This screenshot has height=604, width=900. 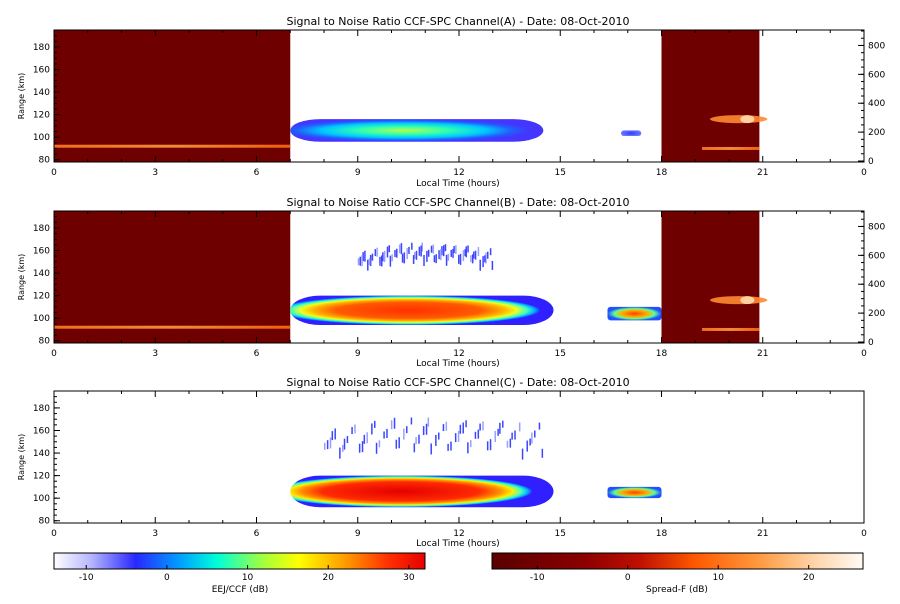 I want to click on y2-tick-label: 800, so click(x=876, y=46).